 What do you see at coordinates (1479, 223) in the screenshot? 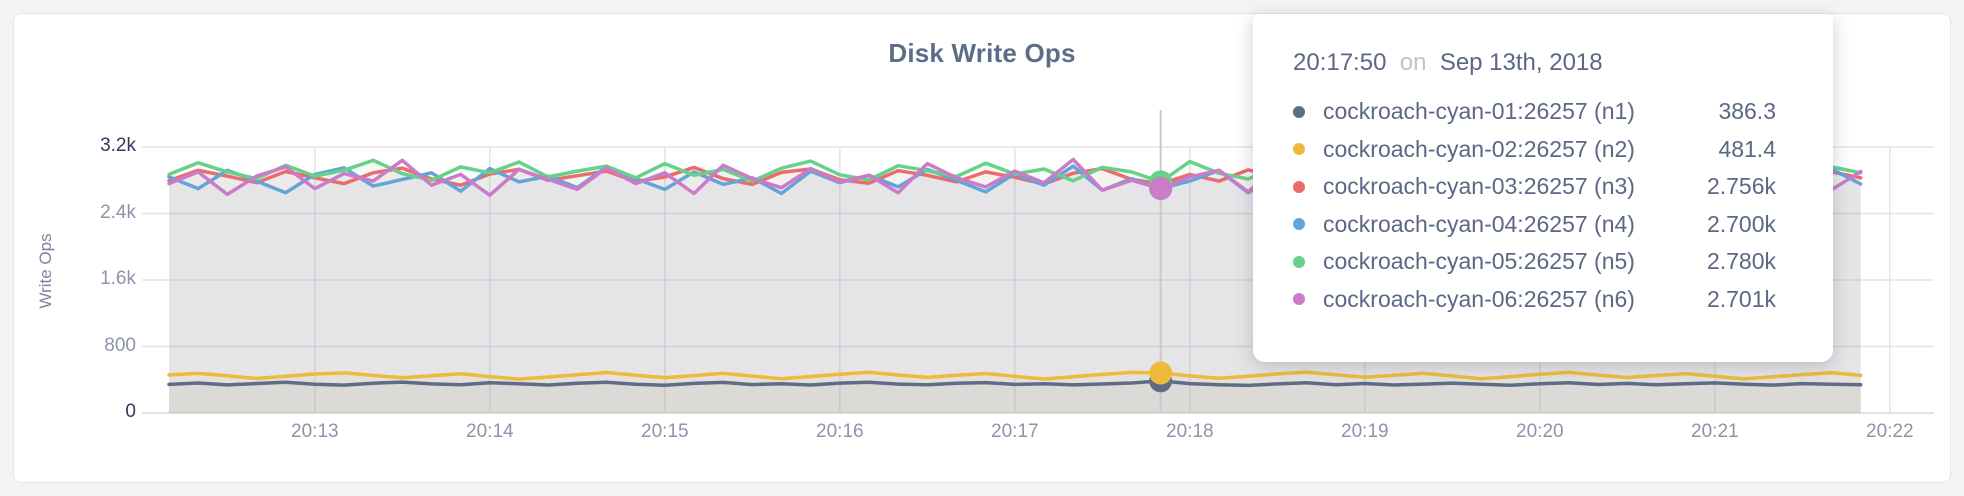
I see `series-label: cockroach-cyan-04:26257 (n4)` at bounding box center [1479, 223].